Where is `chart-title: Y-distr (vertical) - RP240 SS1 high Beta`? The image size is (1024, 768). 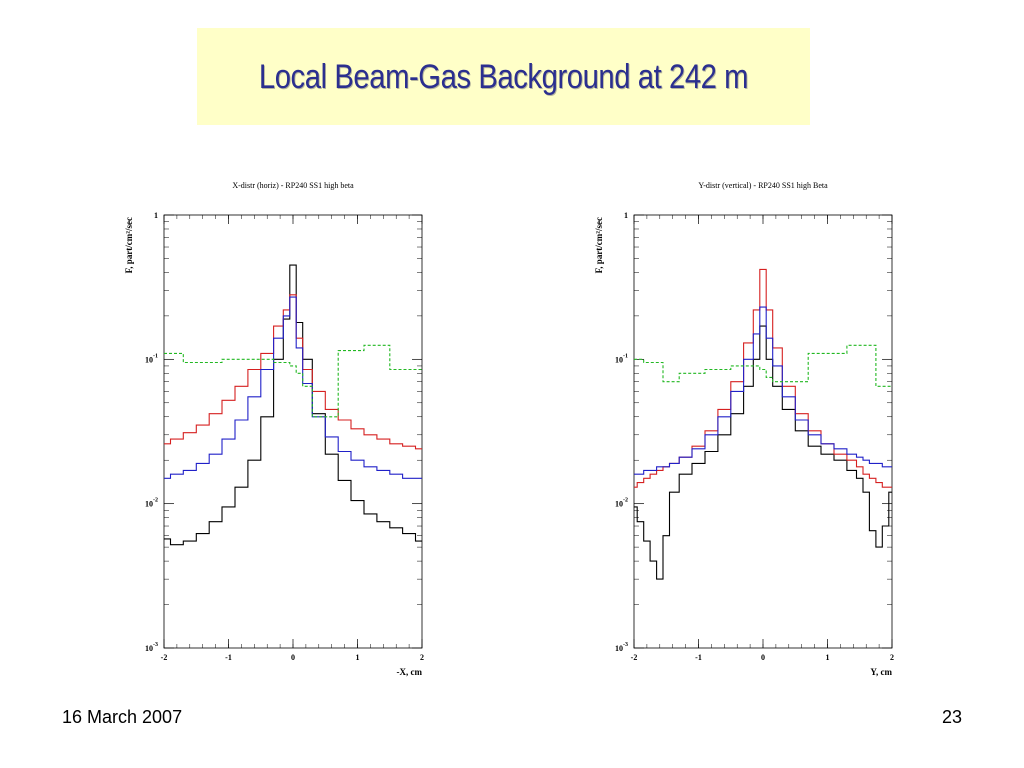
chart-title: Y-distr (vertical) - RP240 SS1 high Beta is located at coordinates (763, 185).